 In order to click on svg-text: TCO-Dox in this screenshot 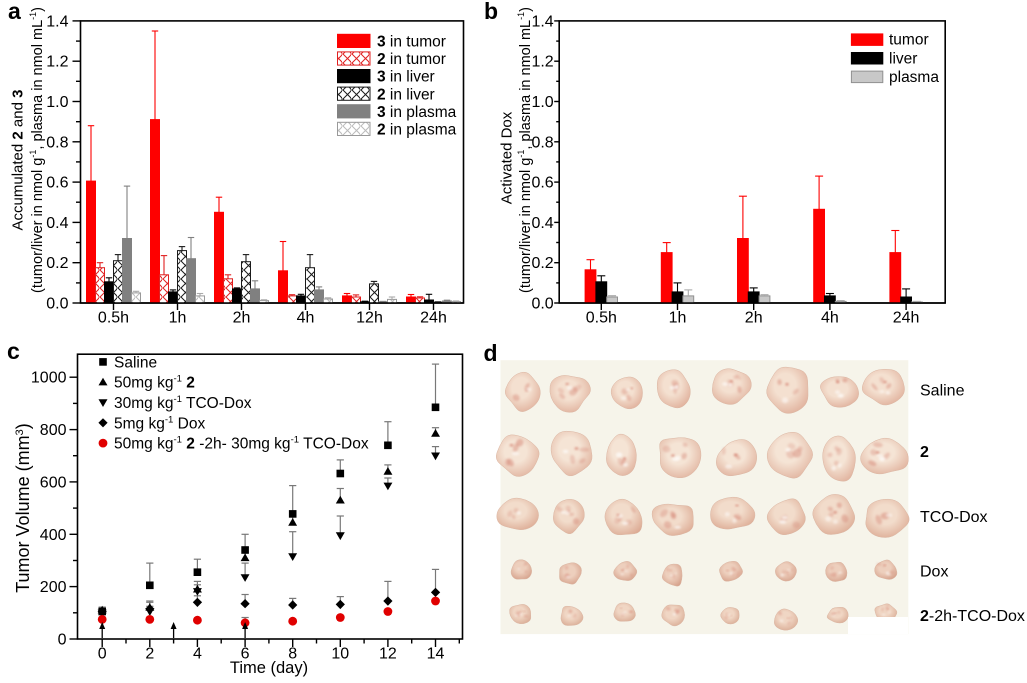, I will do `click(954, 517)`.